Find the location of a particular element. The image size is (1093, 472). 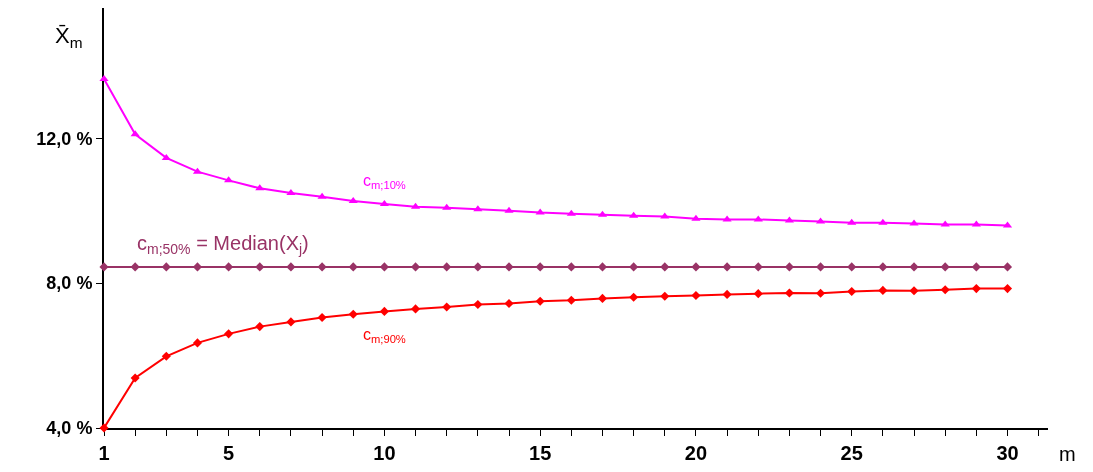

x-tick-label: 1 is located at coordinates (104, 453).